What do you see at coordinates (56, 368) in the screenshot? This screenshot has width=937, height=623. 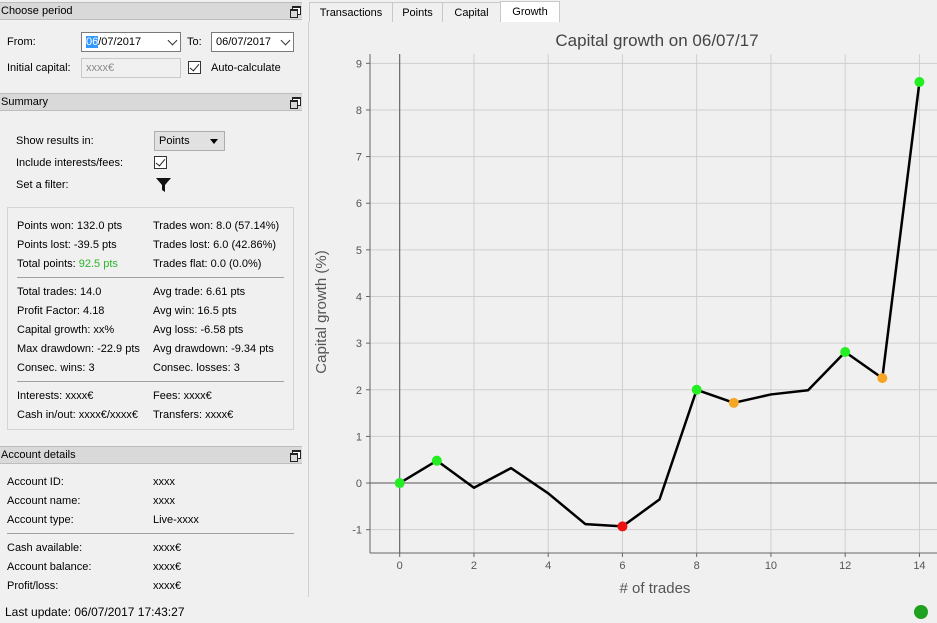 I see `consec-wins: Consec. wins: 3` at bounding box center [56, 368].